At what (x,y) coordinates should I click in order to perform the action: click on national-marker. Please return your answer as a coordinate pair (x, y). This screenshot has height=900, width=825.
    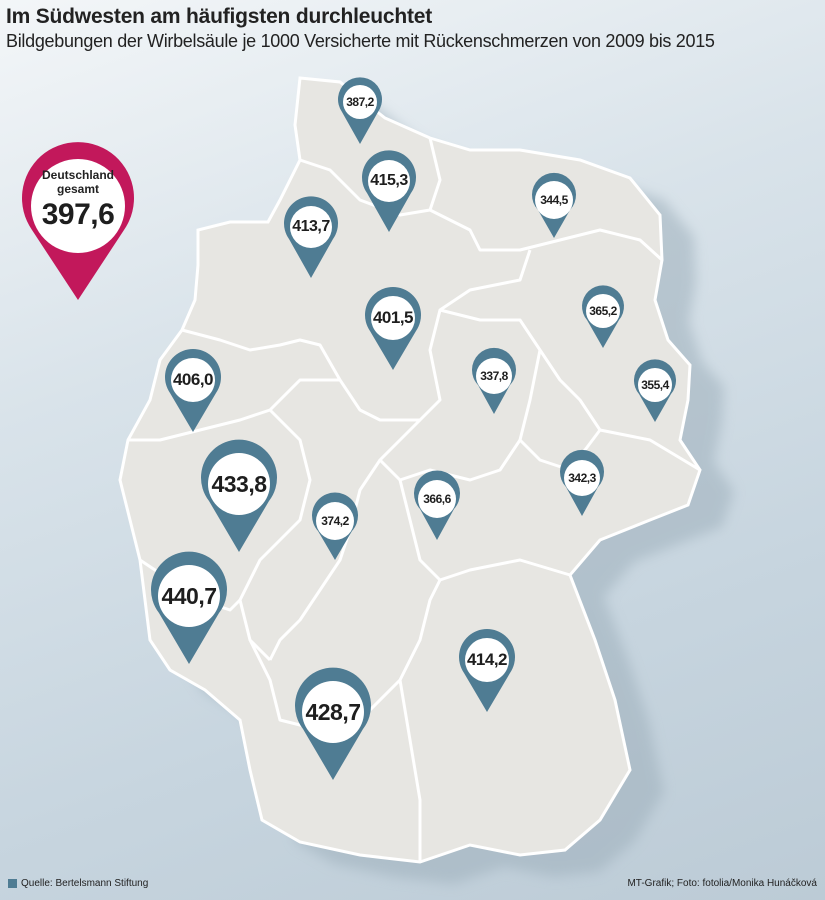
    Looking at the image, I should click on (78, 223).